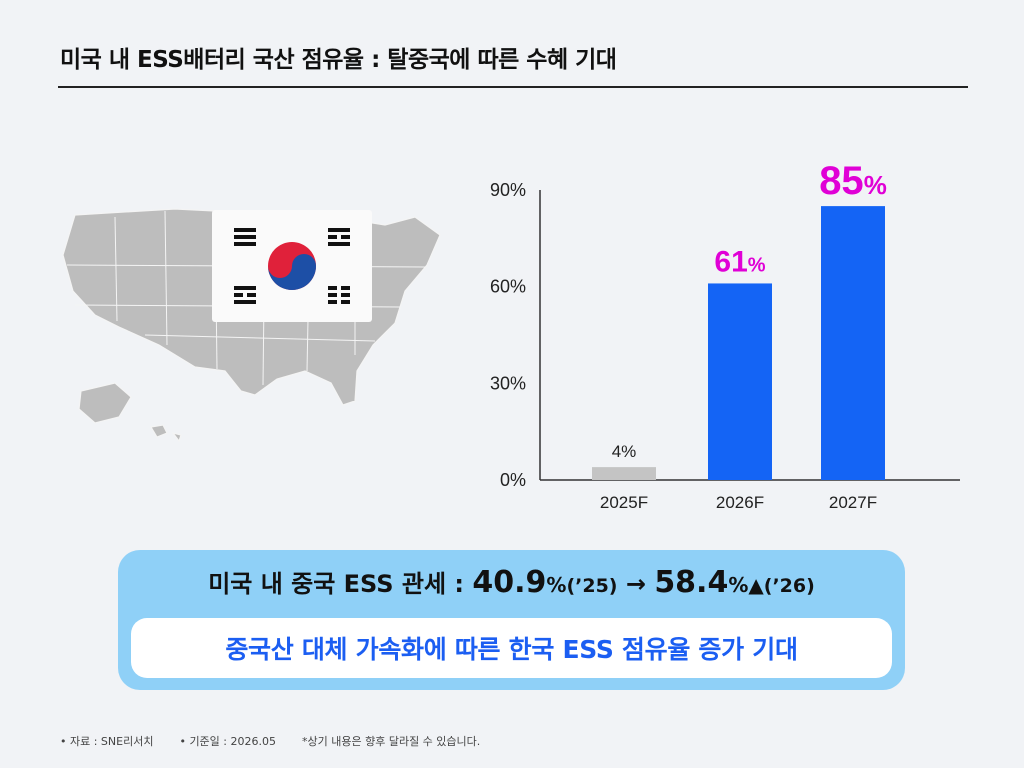  I want to click on tariff-2025-value: 40.9, so click(509, 582).